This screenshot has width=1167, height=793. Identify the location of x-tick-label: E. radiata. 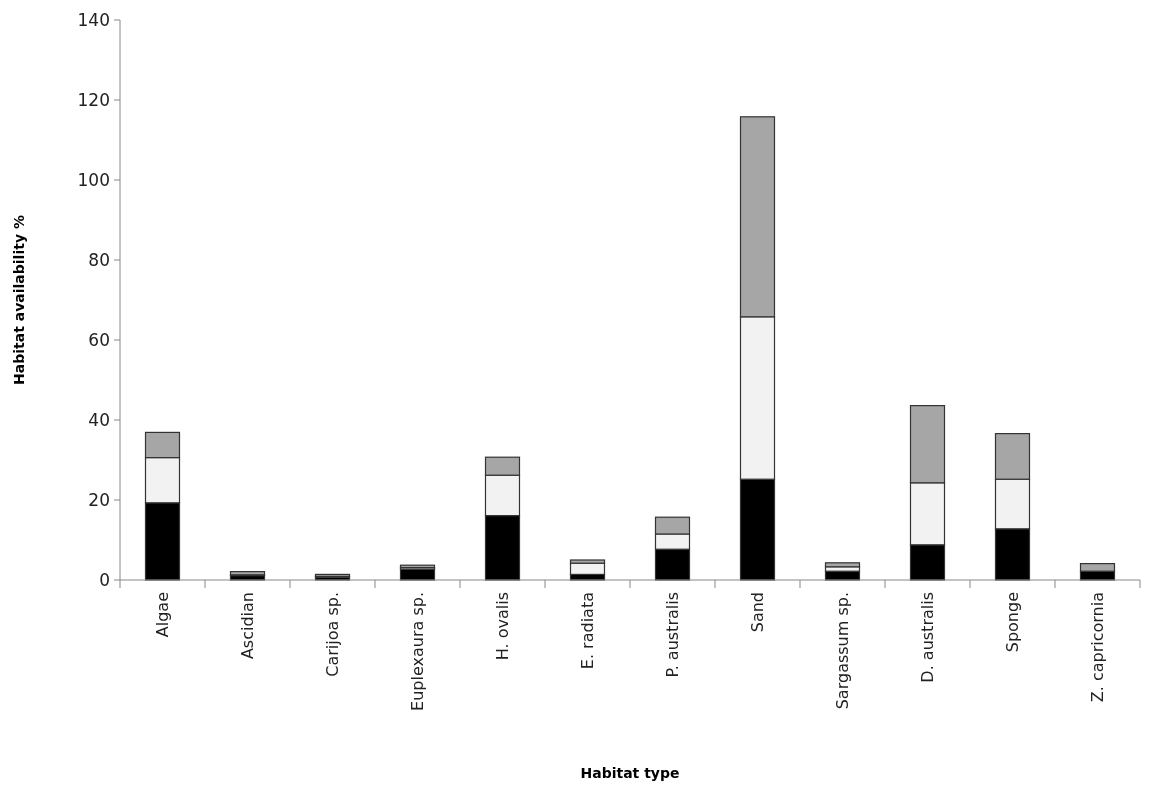
(588, 631).